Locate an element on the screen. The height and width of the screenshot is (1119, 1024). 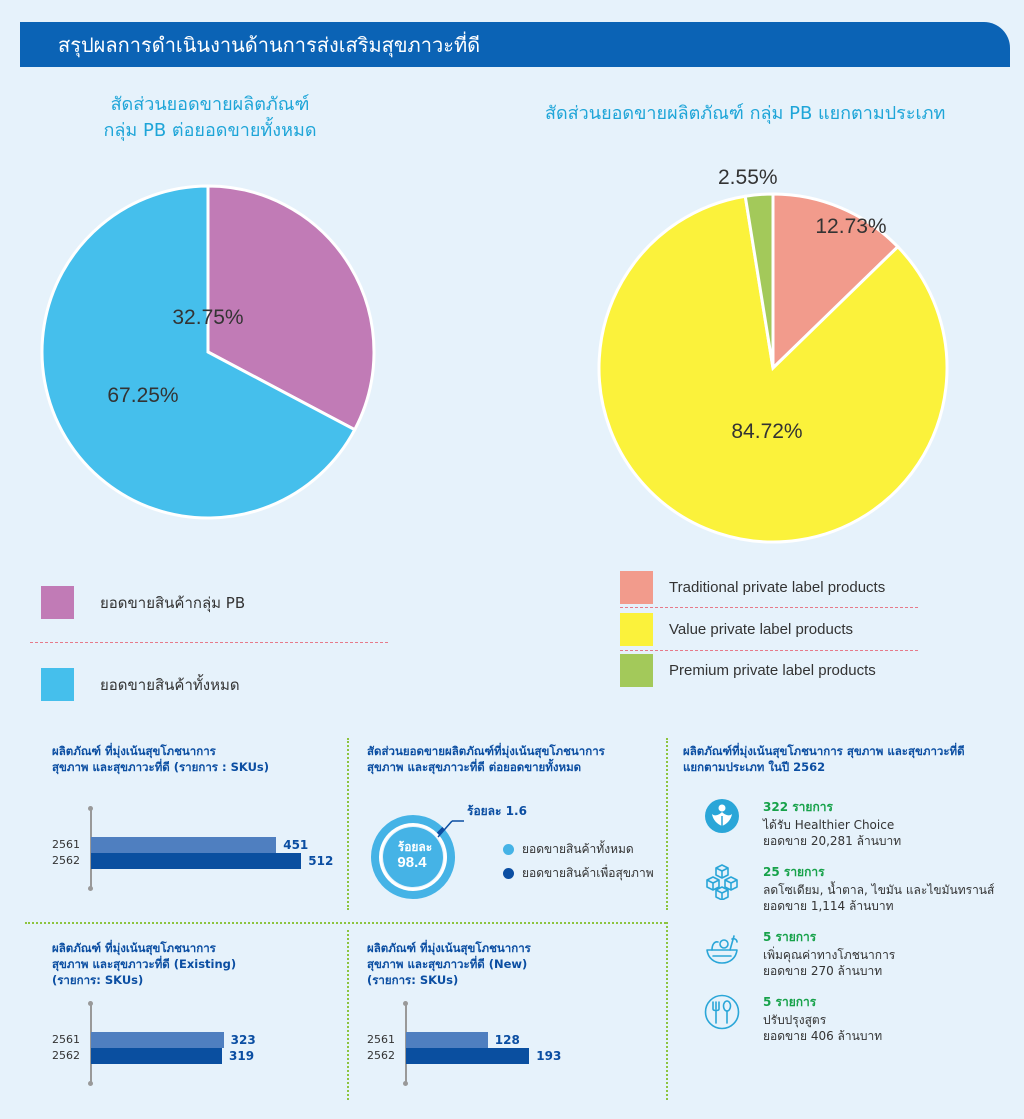
legend-swatch-premium is located at coordinates (636, 670).